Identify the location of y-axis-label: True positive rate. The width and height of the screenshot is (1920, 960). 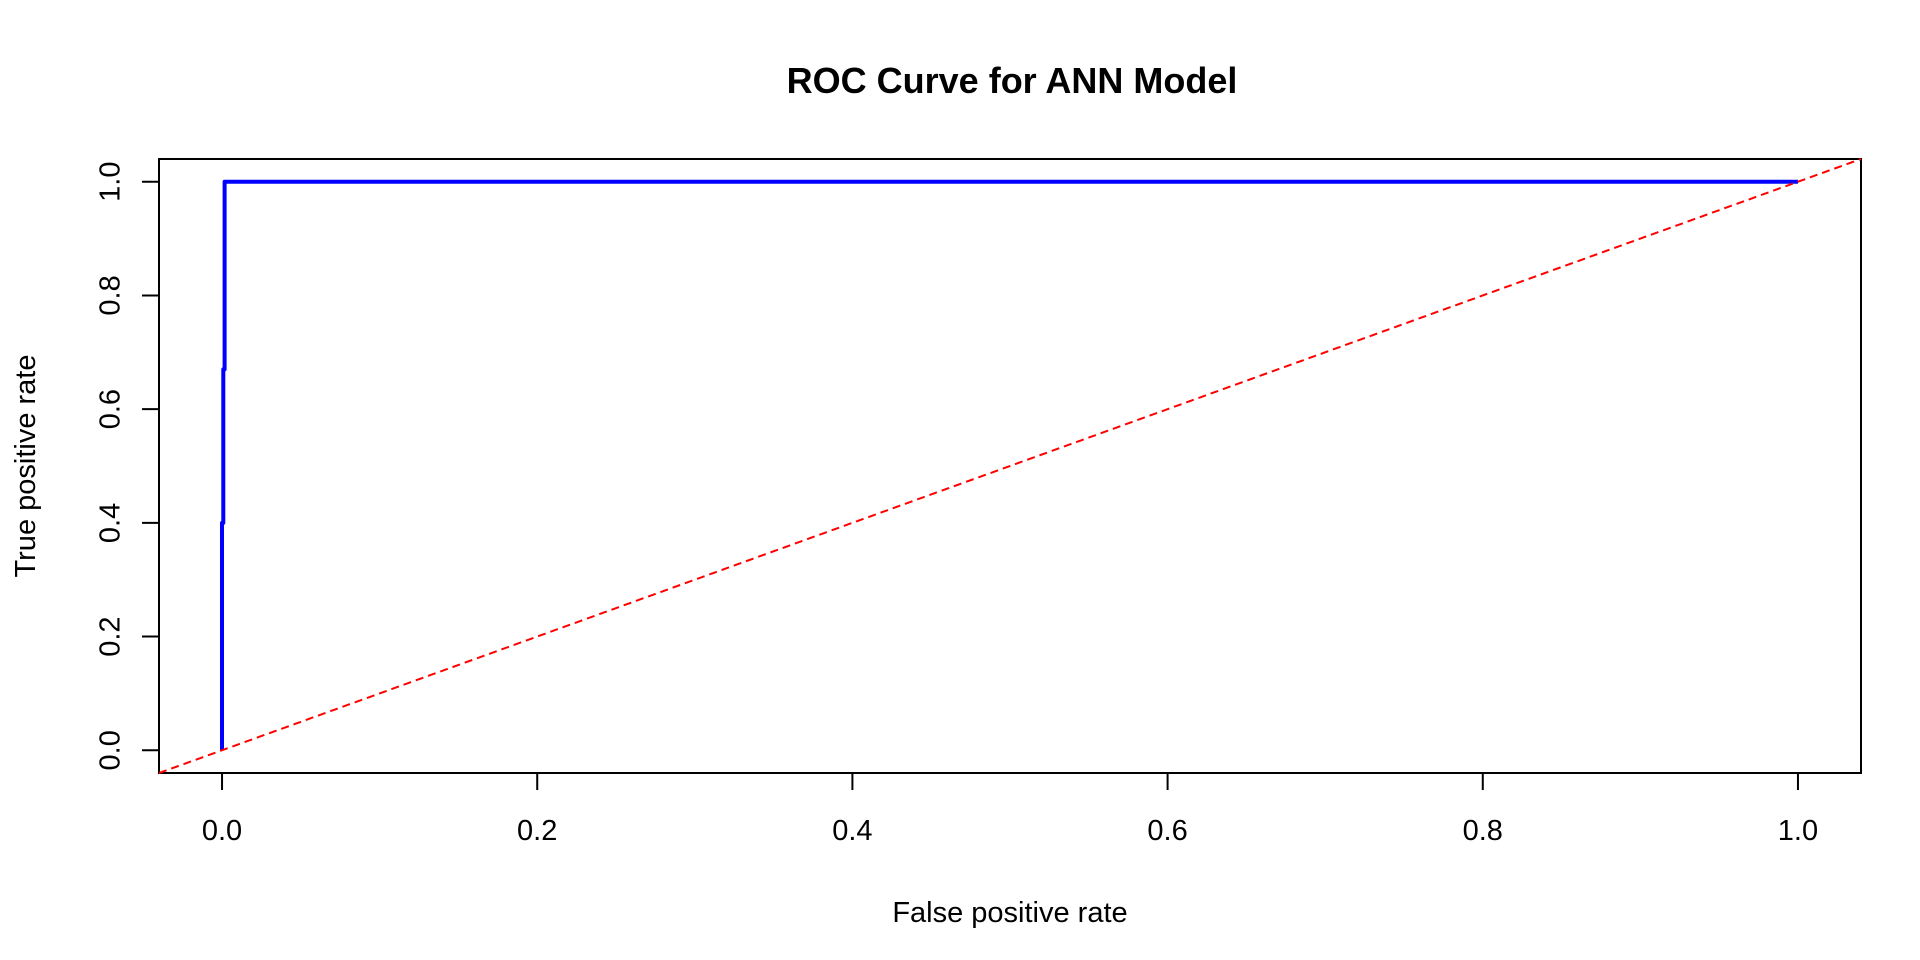
(26, 466).